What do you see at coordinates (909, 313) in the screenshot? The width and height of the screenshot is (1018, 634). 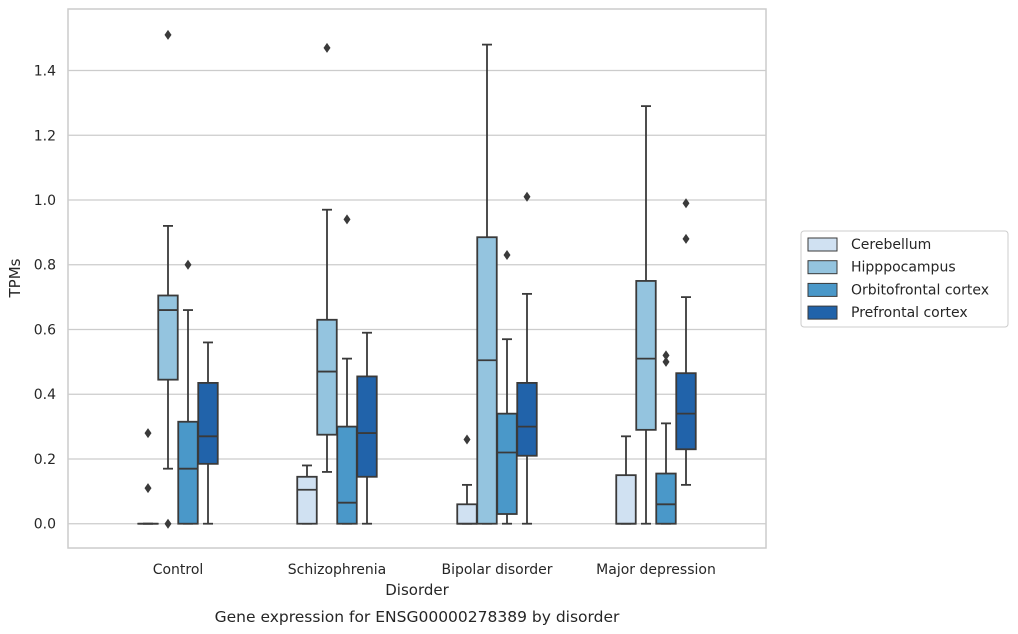 I see `legend-label: Prefrontal cortex` at bounding box center [909, 313].